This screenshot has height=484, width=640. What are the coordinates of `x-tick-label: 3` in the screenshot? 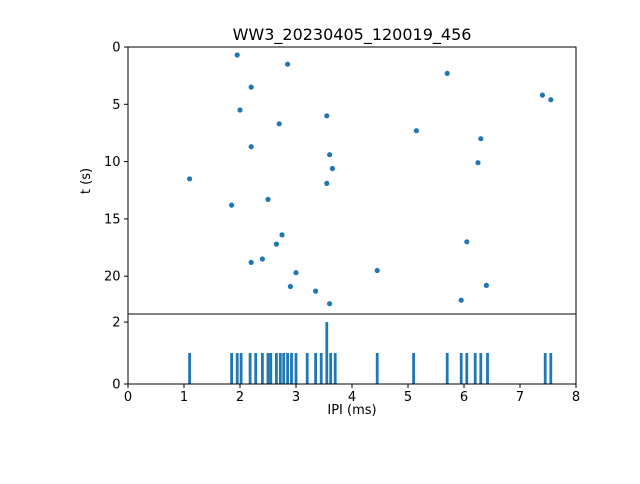 It's located at (296, 397).